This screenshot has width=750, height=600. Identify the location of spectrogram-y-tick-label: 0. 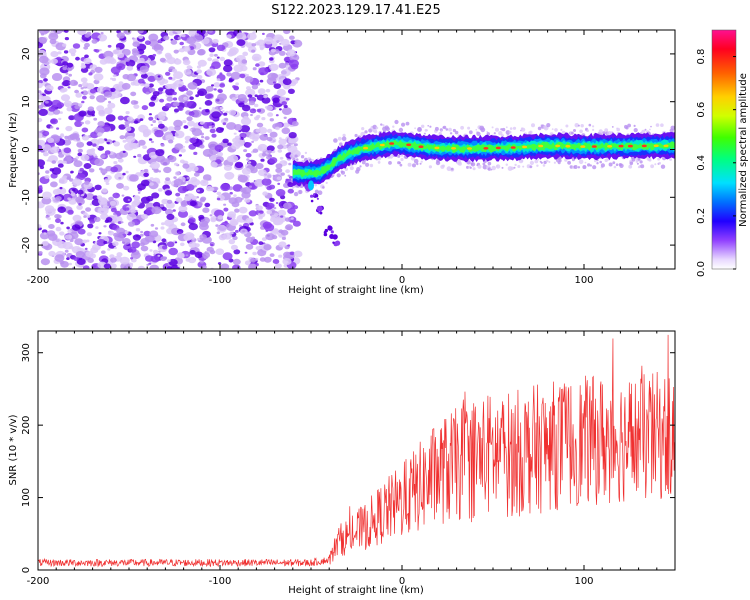
(26, 149).